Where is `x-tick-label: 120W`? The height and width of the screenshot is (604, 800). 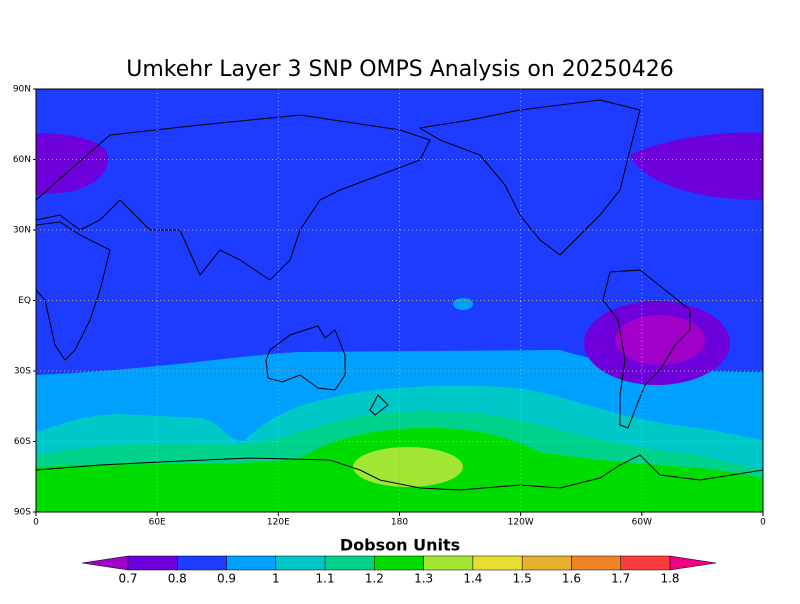 x-tick-label: 120W is located at coordinates (521, 523).